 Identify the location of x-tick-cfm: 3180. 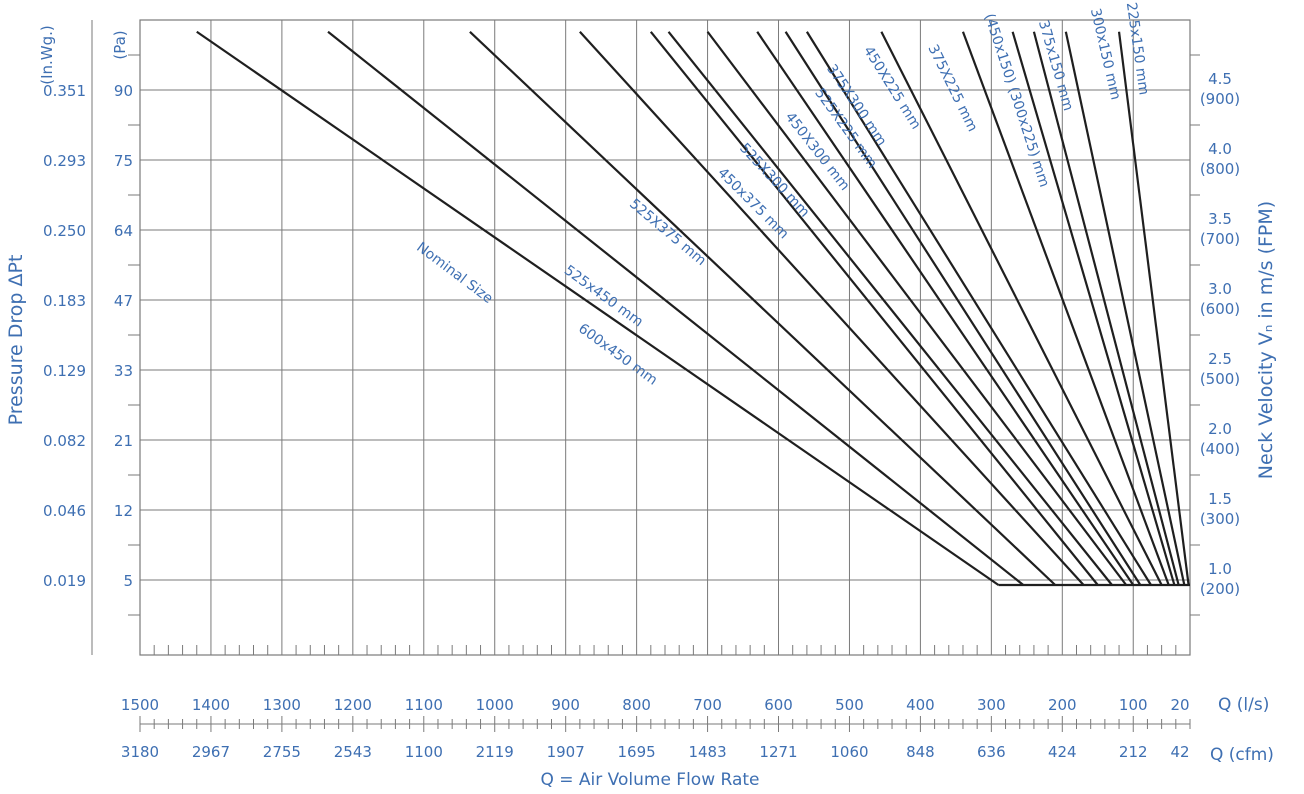
(140, 752).